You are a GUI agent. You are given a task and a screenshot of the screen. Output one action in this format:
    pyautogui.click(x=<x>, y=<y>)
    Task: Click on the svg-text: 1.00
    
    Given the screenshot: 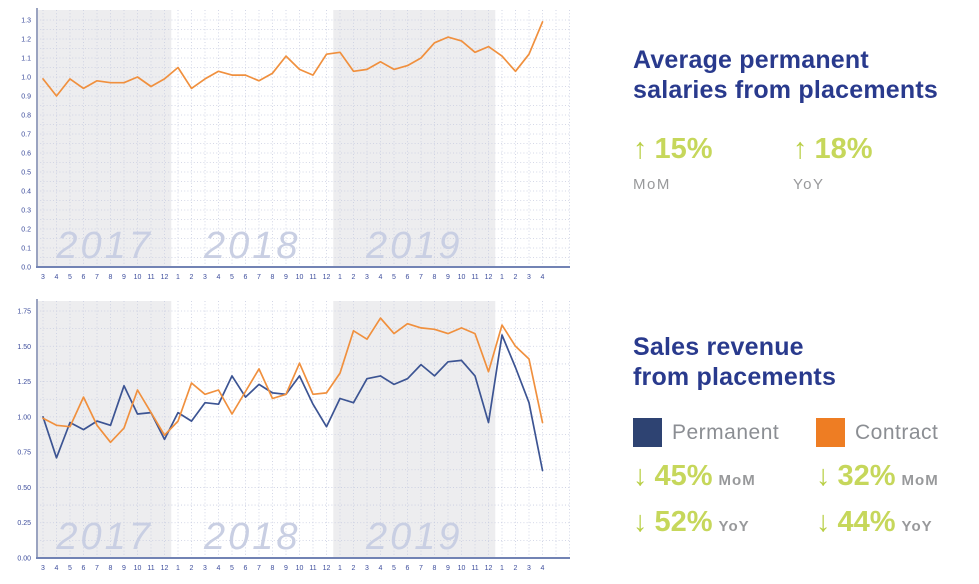 What is the action you would take?
    pyautogui.click(x=24, y=417)
    